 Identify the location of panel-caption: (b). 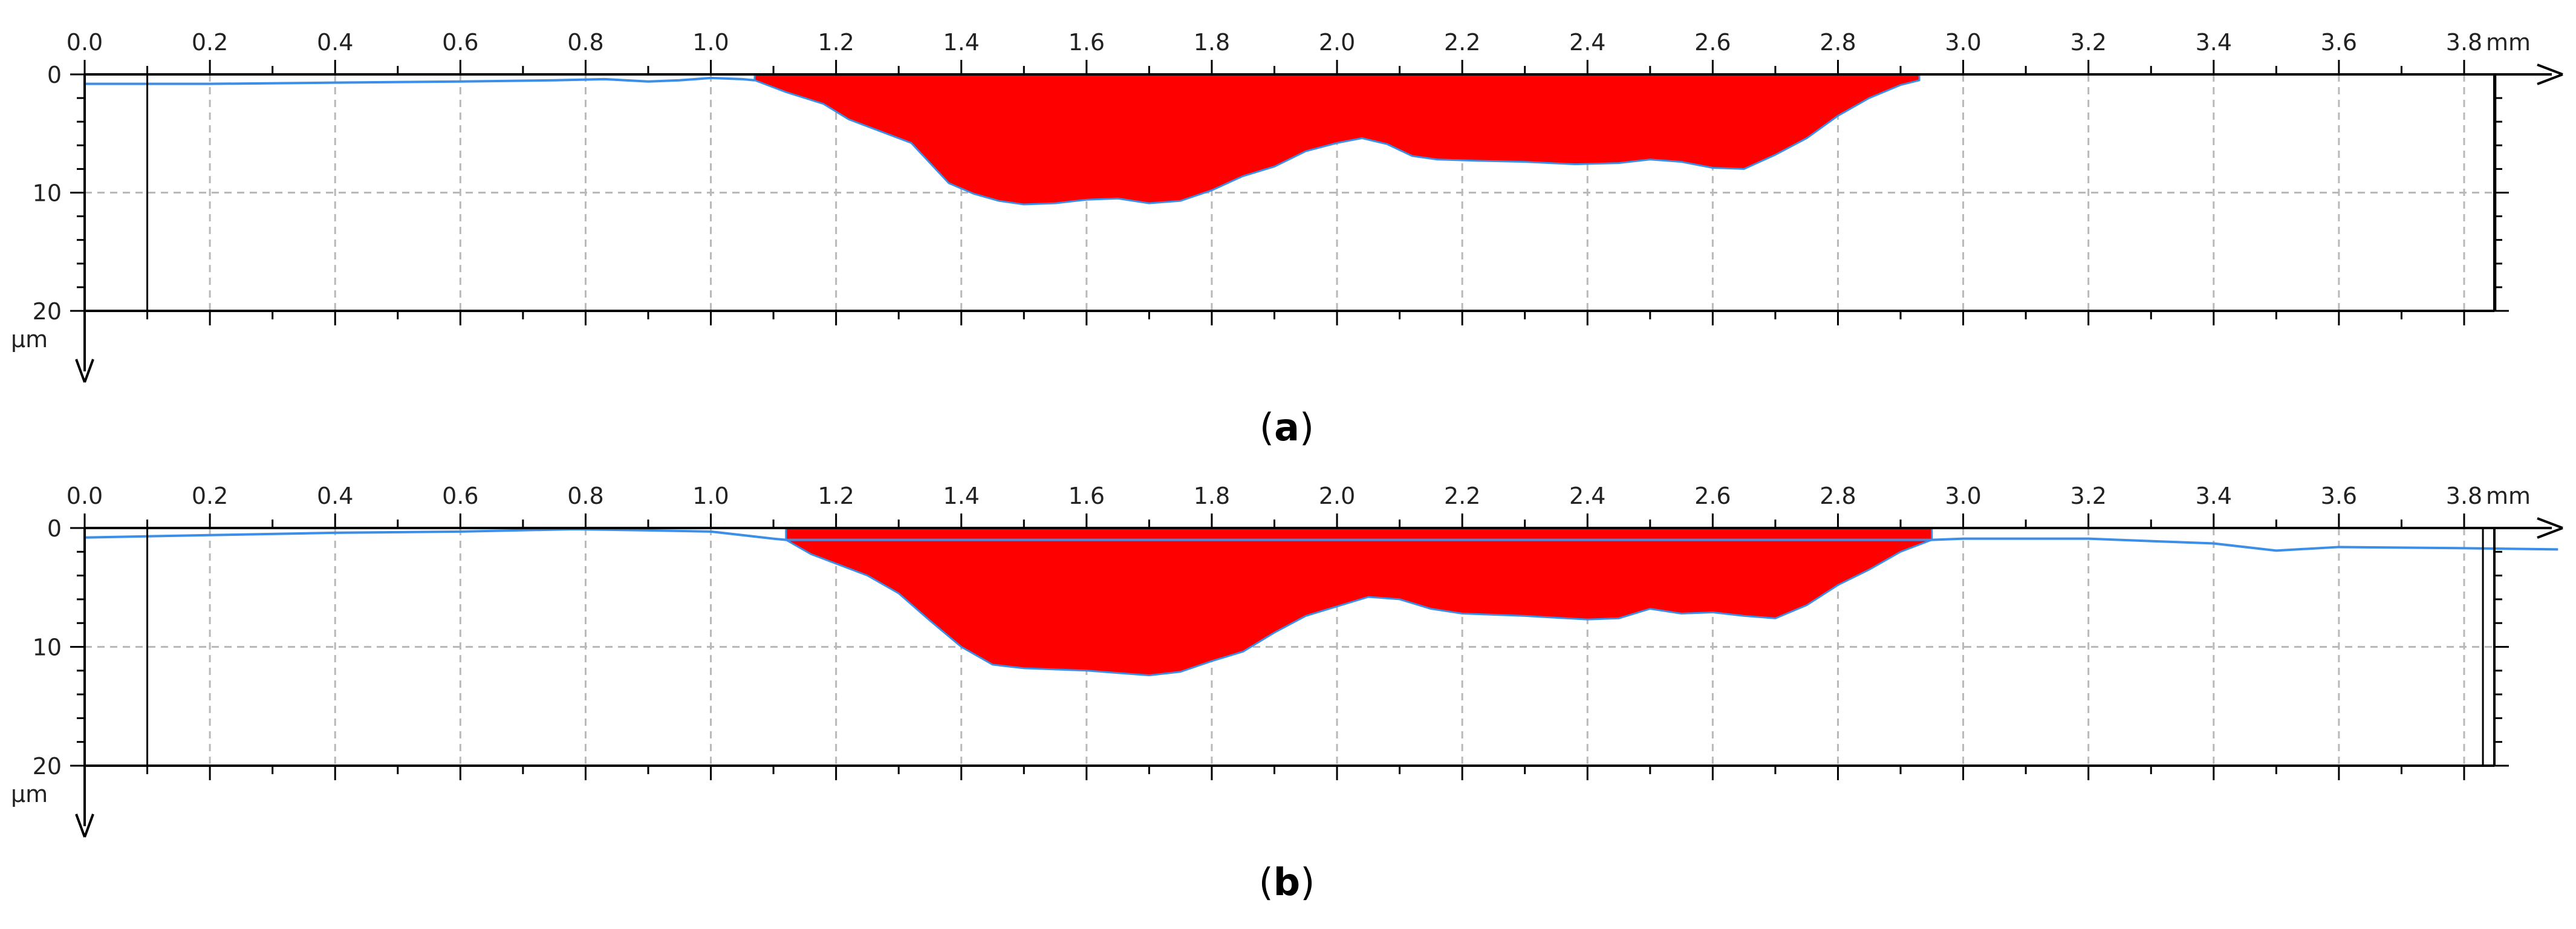
(1287, 882).